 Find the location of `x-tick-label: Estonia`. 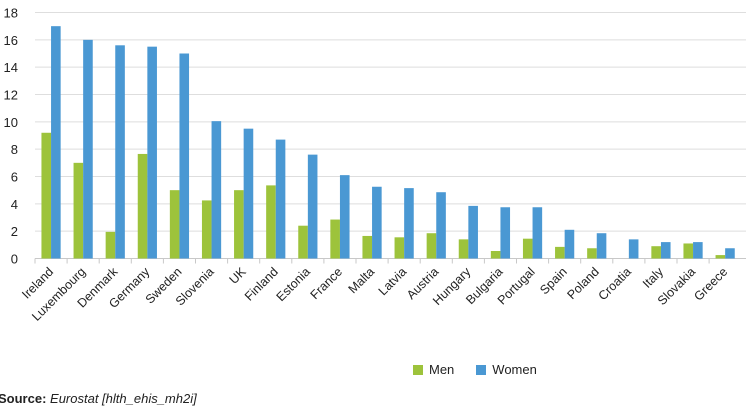

x-tick-label: Estonia is located at coordinates (293, 284).